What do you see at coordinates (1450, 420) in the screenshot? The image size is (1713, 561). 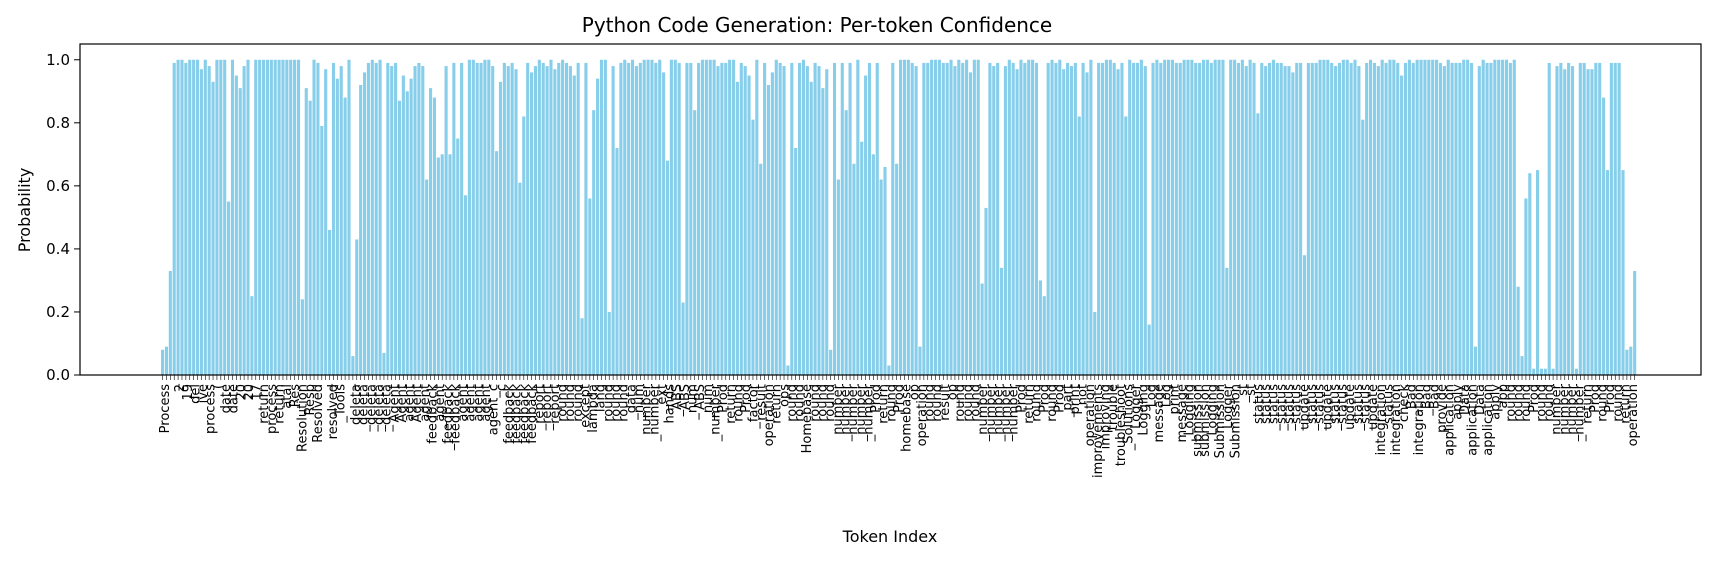 I see `x-tick-label: application` at bounding box center [1450, 420].